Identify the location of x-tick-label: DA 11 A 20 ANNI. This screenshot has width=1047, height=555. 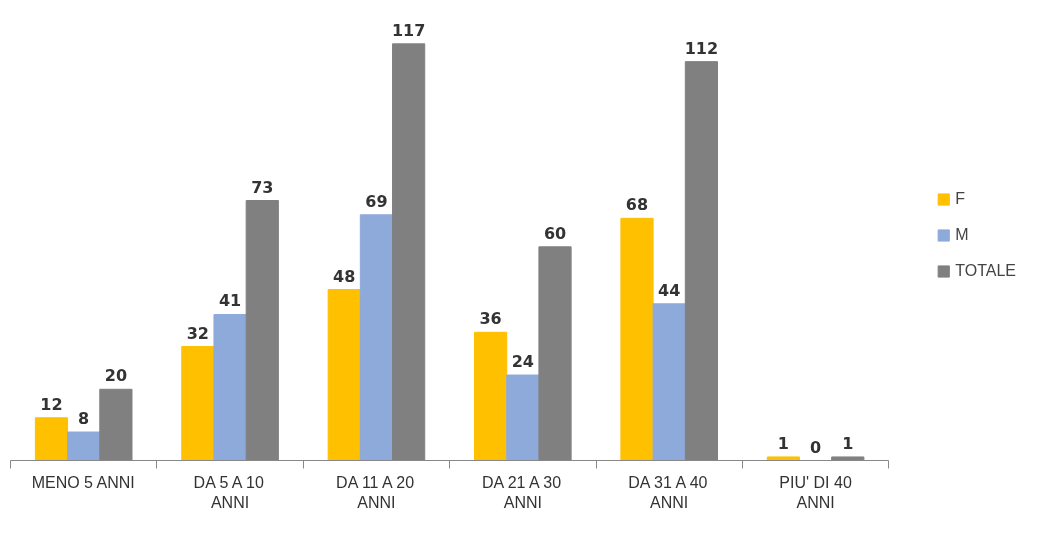
(375, 492).